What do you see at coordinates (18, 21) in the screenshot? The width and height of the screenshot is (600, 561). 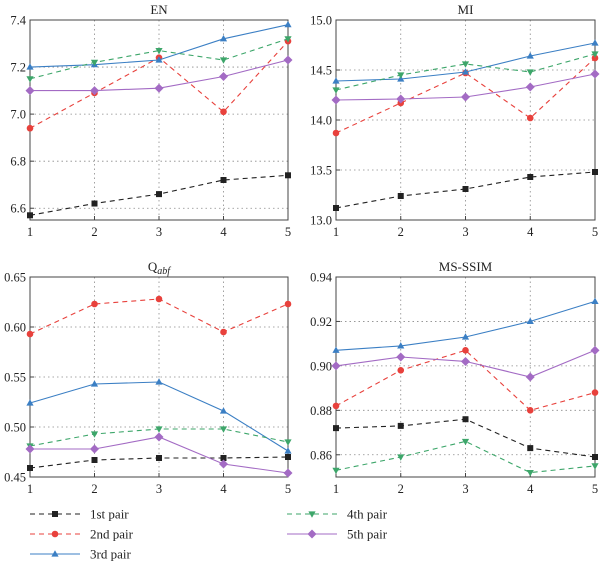 I see `y-tick-label: 7.4` at bounding box center [18, 21].